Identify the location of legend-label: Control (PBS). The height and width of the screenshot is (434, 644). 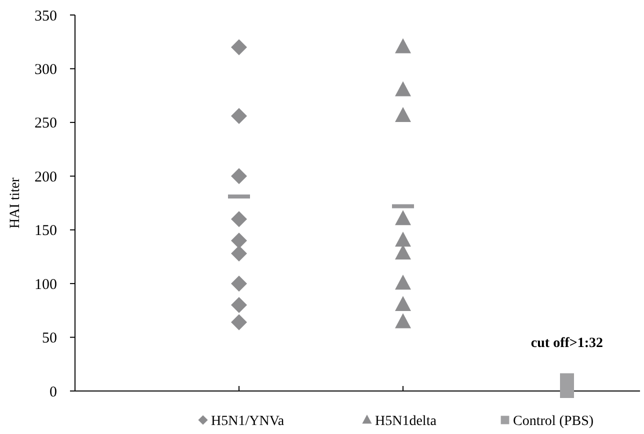
(553, 421).